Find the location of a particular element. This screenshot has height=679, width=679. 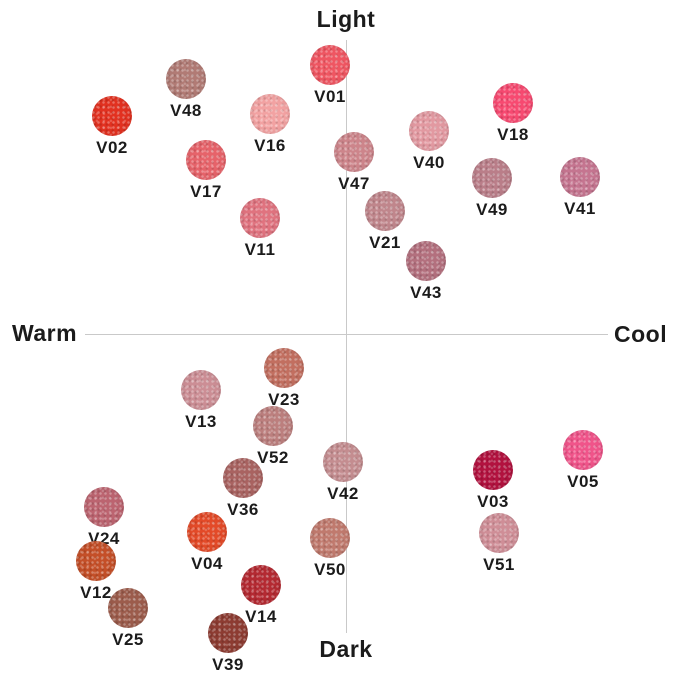

shade-label: V02 is located at coordinates (112, 147).